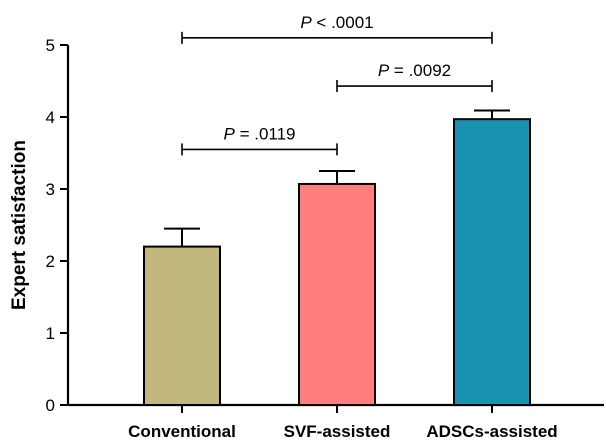  I want to click on y-tick-label: 2, so click(50, 261).